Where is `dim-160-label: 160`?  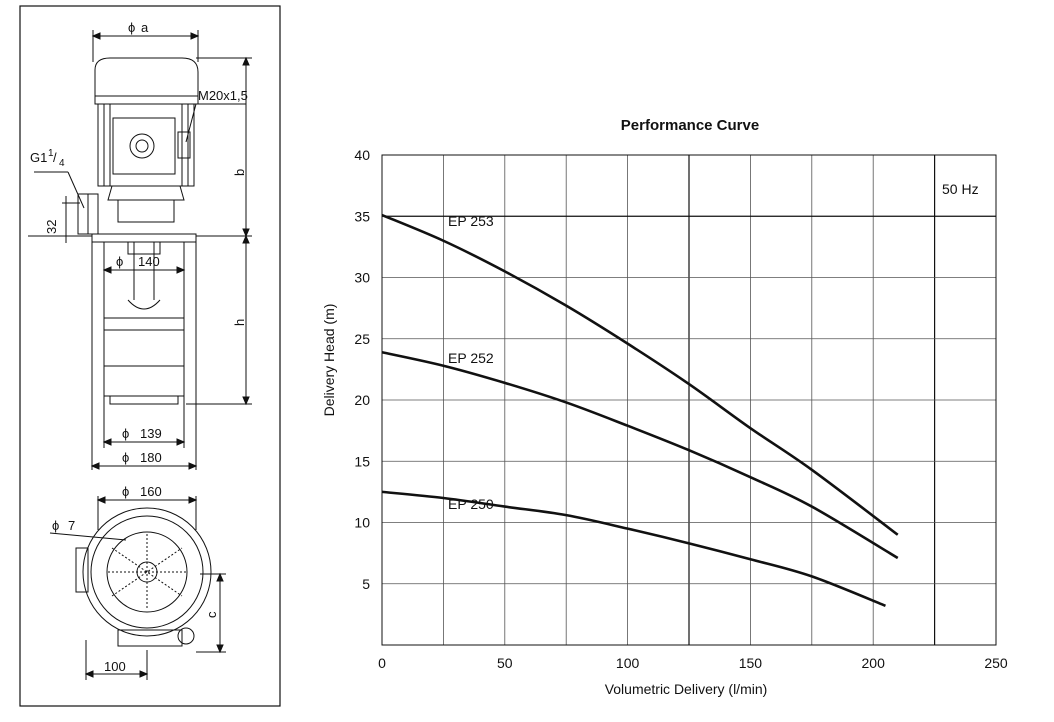
dim-160-label: 160 is located at coordinates (151, 491).